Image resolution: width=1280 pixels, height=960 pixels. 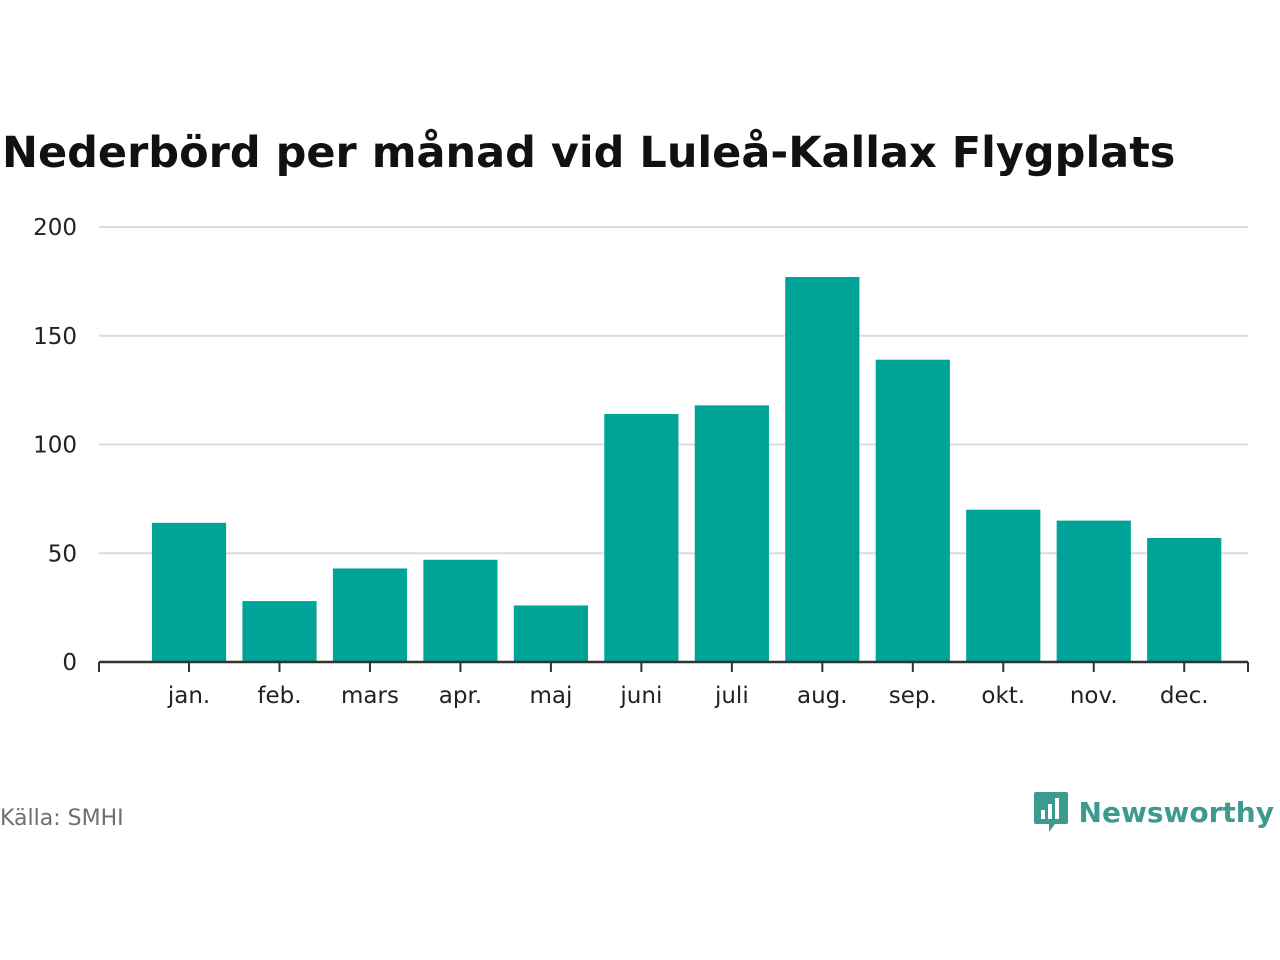 I want to click on y-tick-label: 50, so click(x=62, y=554).